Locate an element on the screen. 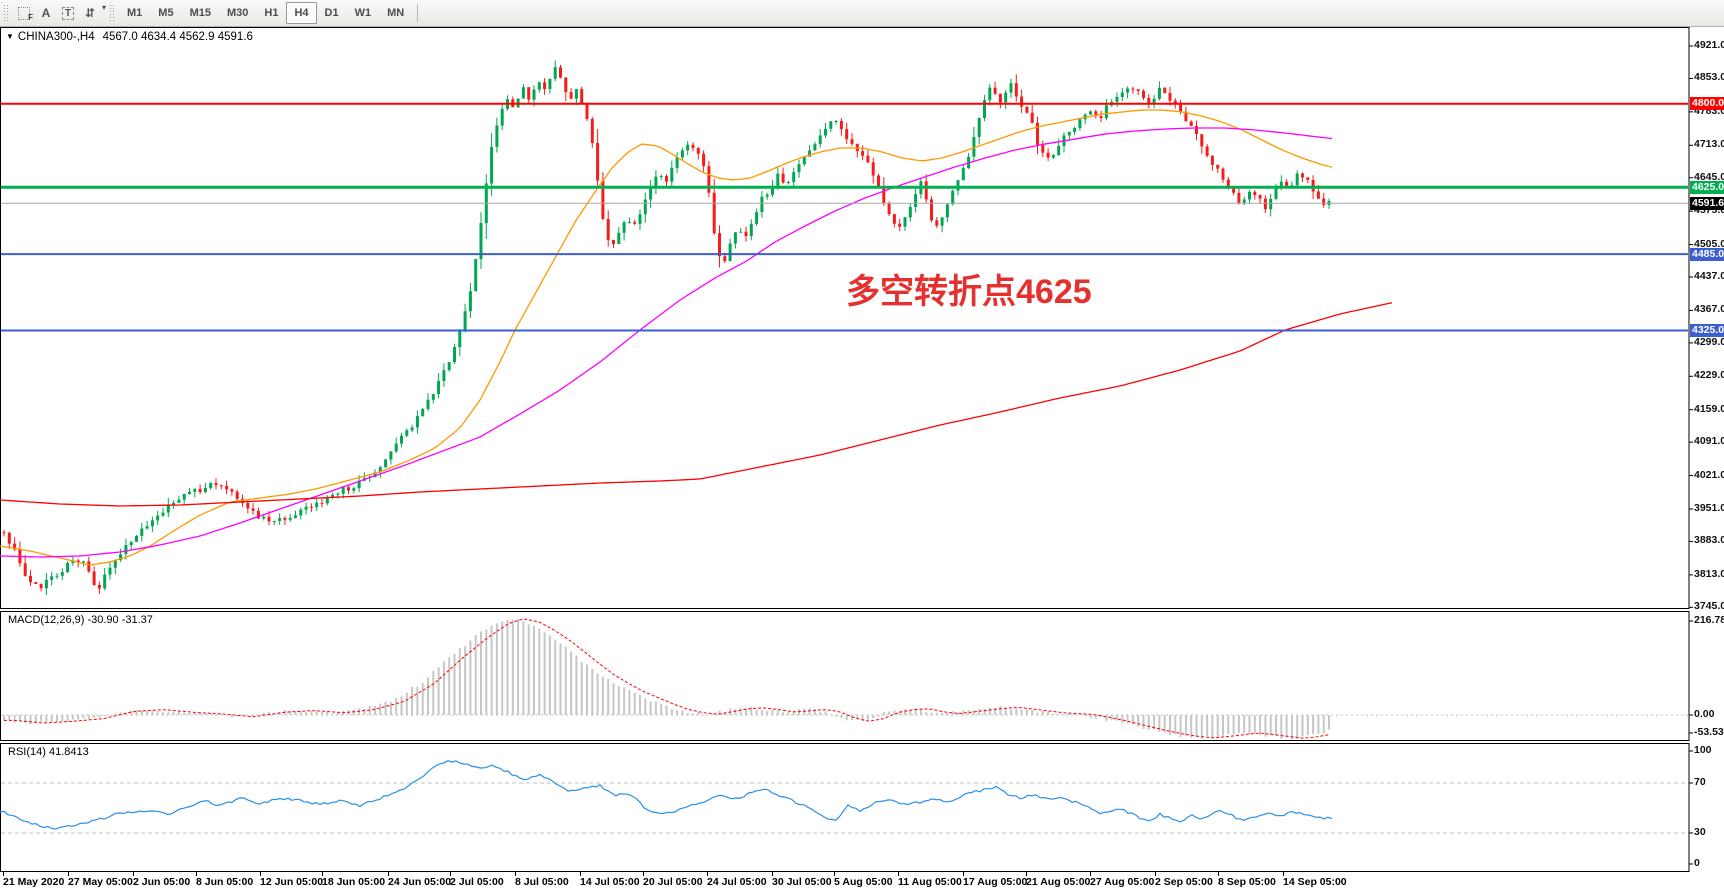 This screenshot has width=1724, height=893. timeframe-button-m5: M5 is located at coordinates (166, 13).